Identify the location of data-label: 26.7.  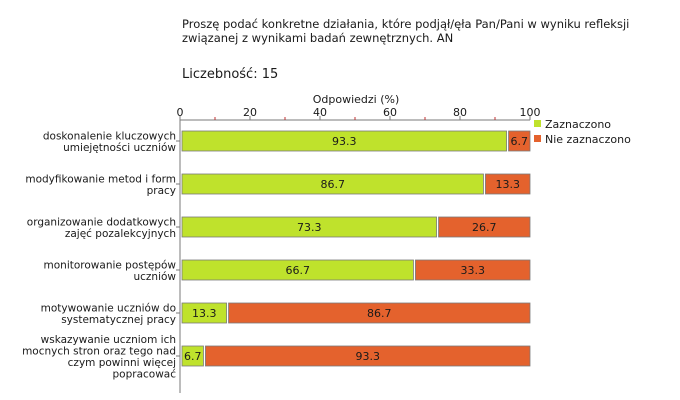
(484, 227).